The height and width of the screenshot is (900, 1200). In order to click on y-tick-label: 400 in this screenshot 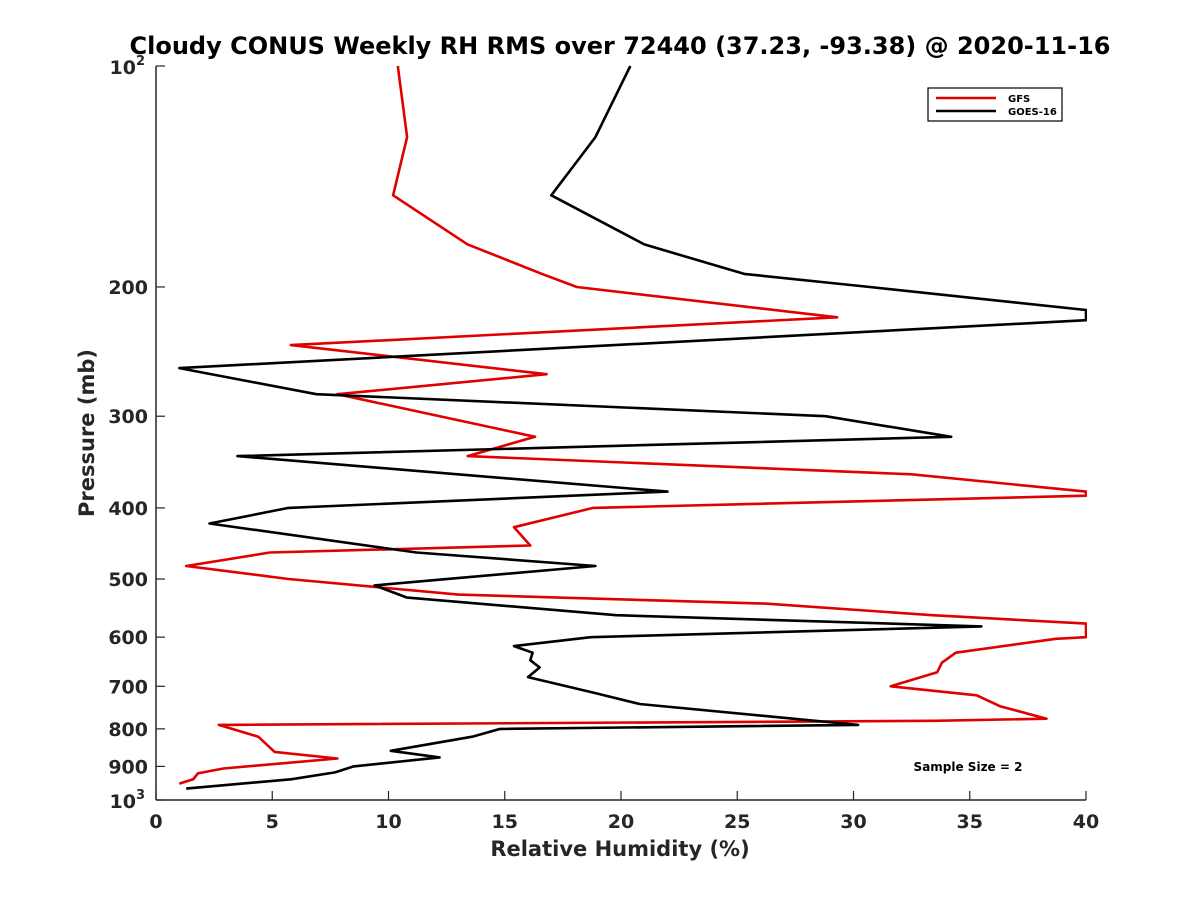, I will do `click(128, 509)`.